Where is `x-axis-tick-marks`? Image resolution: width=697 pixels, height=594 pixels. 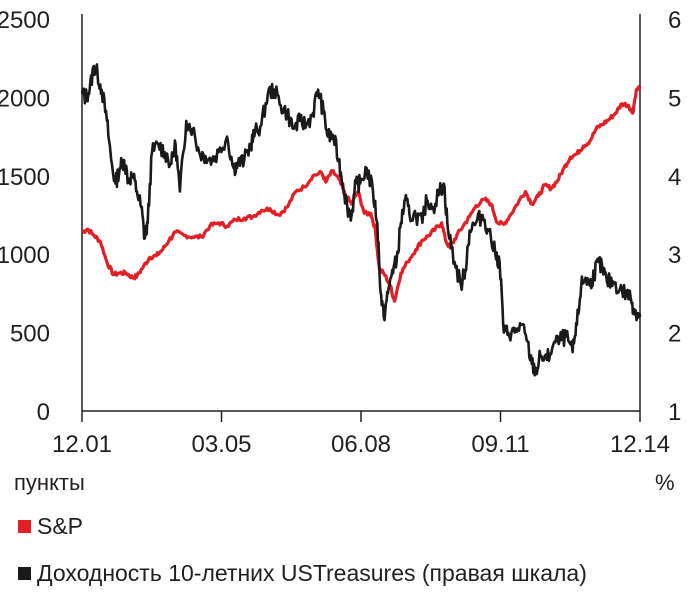
x-axis-tick-marks is located at coordinates (361, 416).